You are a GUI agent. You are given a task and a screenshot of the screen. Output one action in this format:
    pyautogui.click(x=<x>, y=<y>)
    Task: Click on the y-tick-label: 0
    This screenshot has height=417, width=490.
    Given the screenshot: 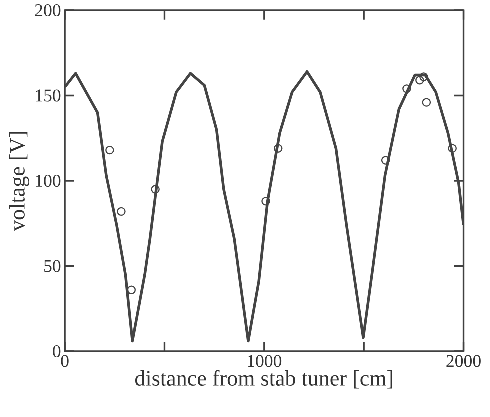 What is the action you would take?
    pyautogui.click(x=57, y=352)
    